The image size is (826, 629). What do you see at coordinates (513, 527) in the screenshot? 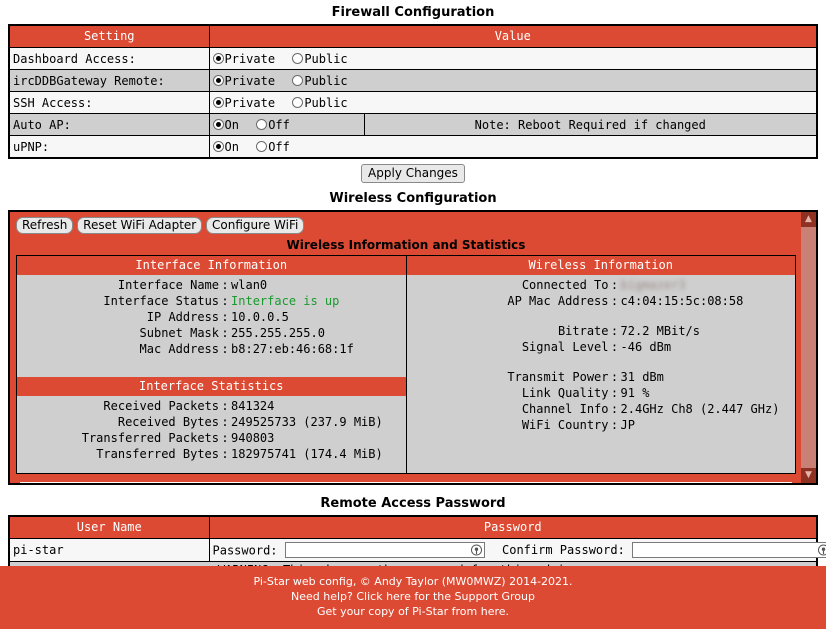
I see `remote-access-col-password: Password` at bounding box center [513, 527].